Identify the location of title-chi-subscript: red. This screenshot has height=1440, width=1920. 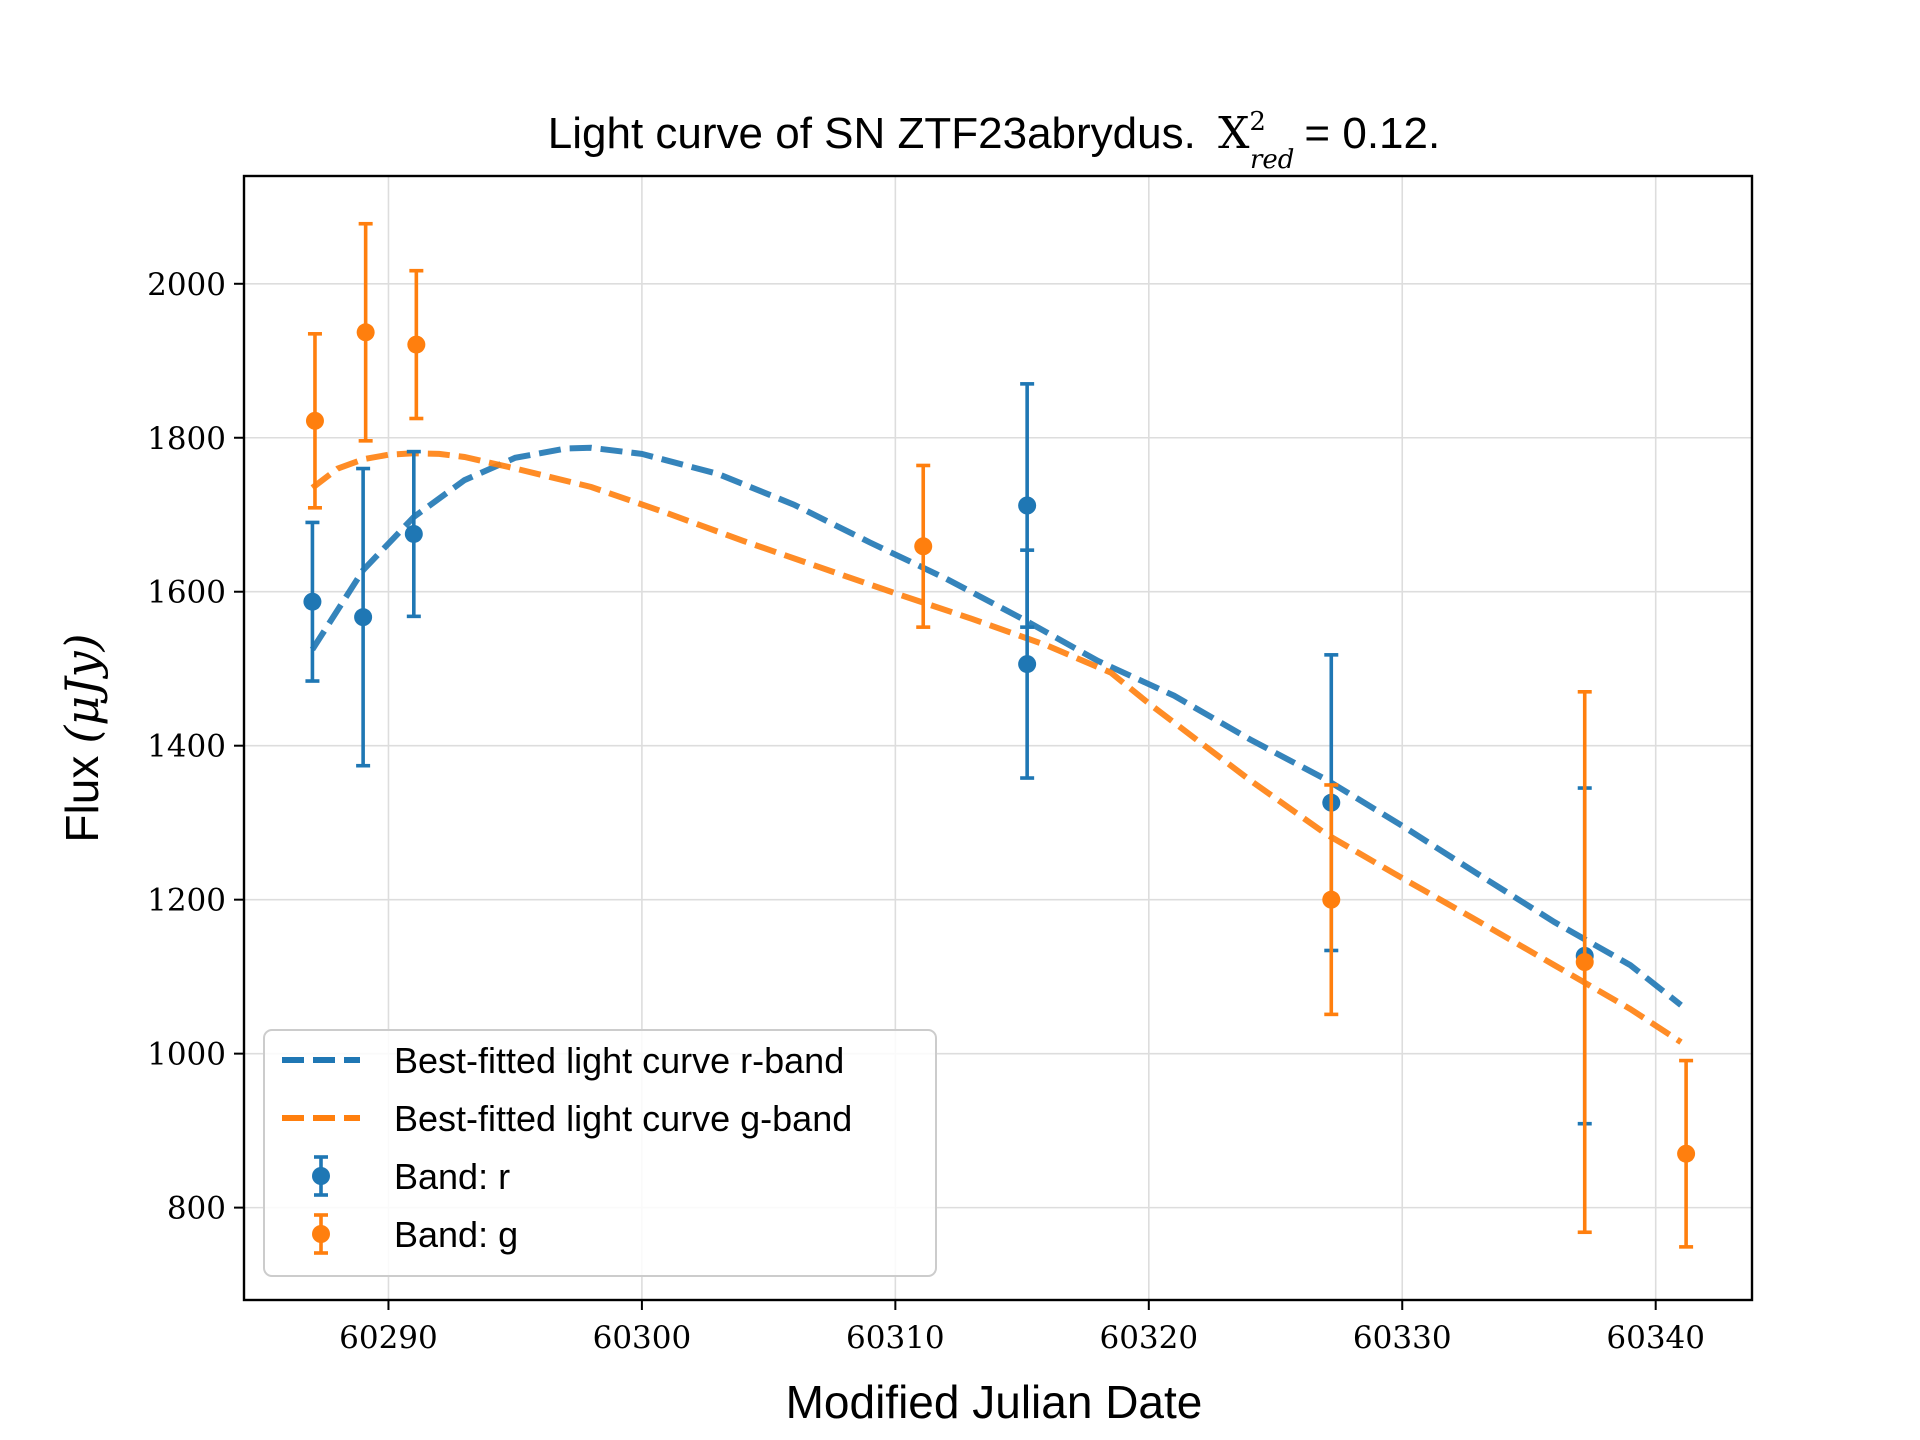
(1272, 160).